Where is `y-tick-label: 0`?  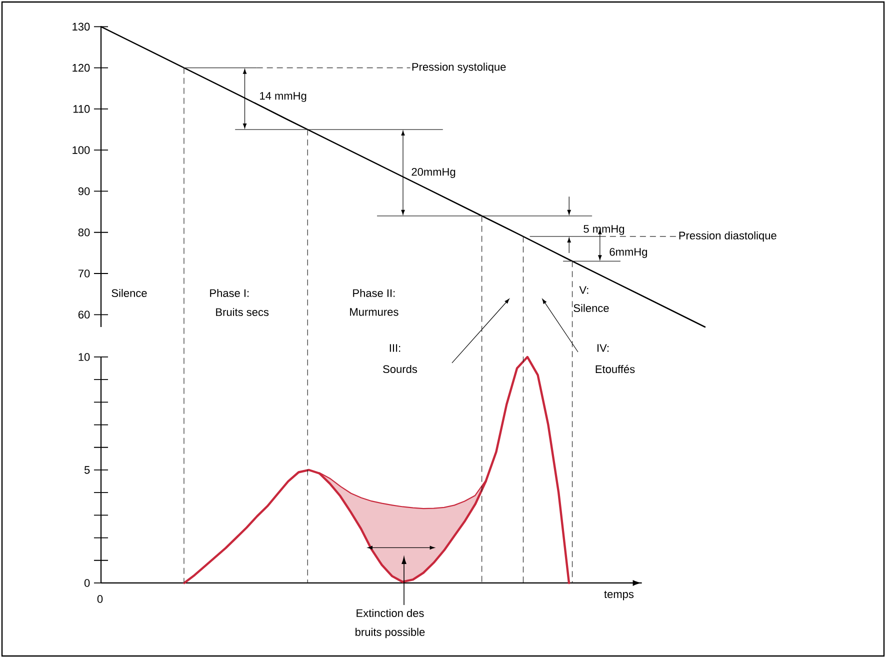 y-tick-label: 0 is located at coordinates (87, 583).